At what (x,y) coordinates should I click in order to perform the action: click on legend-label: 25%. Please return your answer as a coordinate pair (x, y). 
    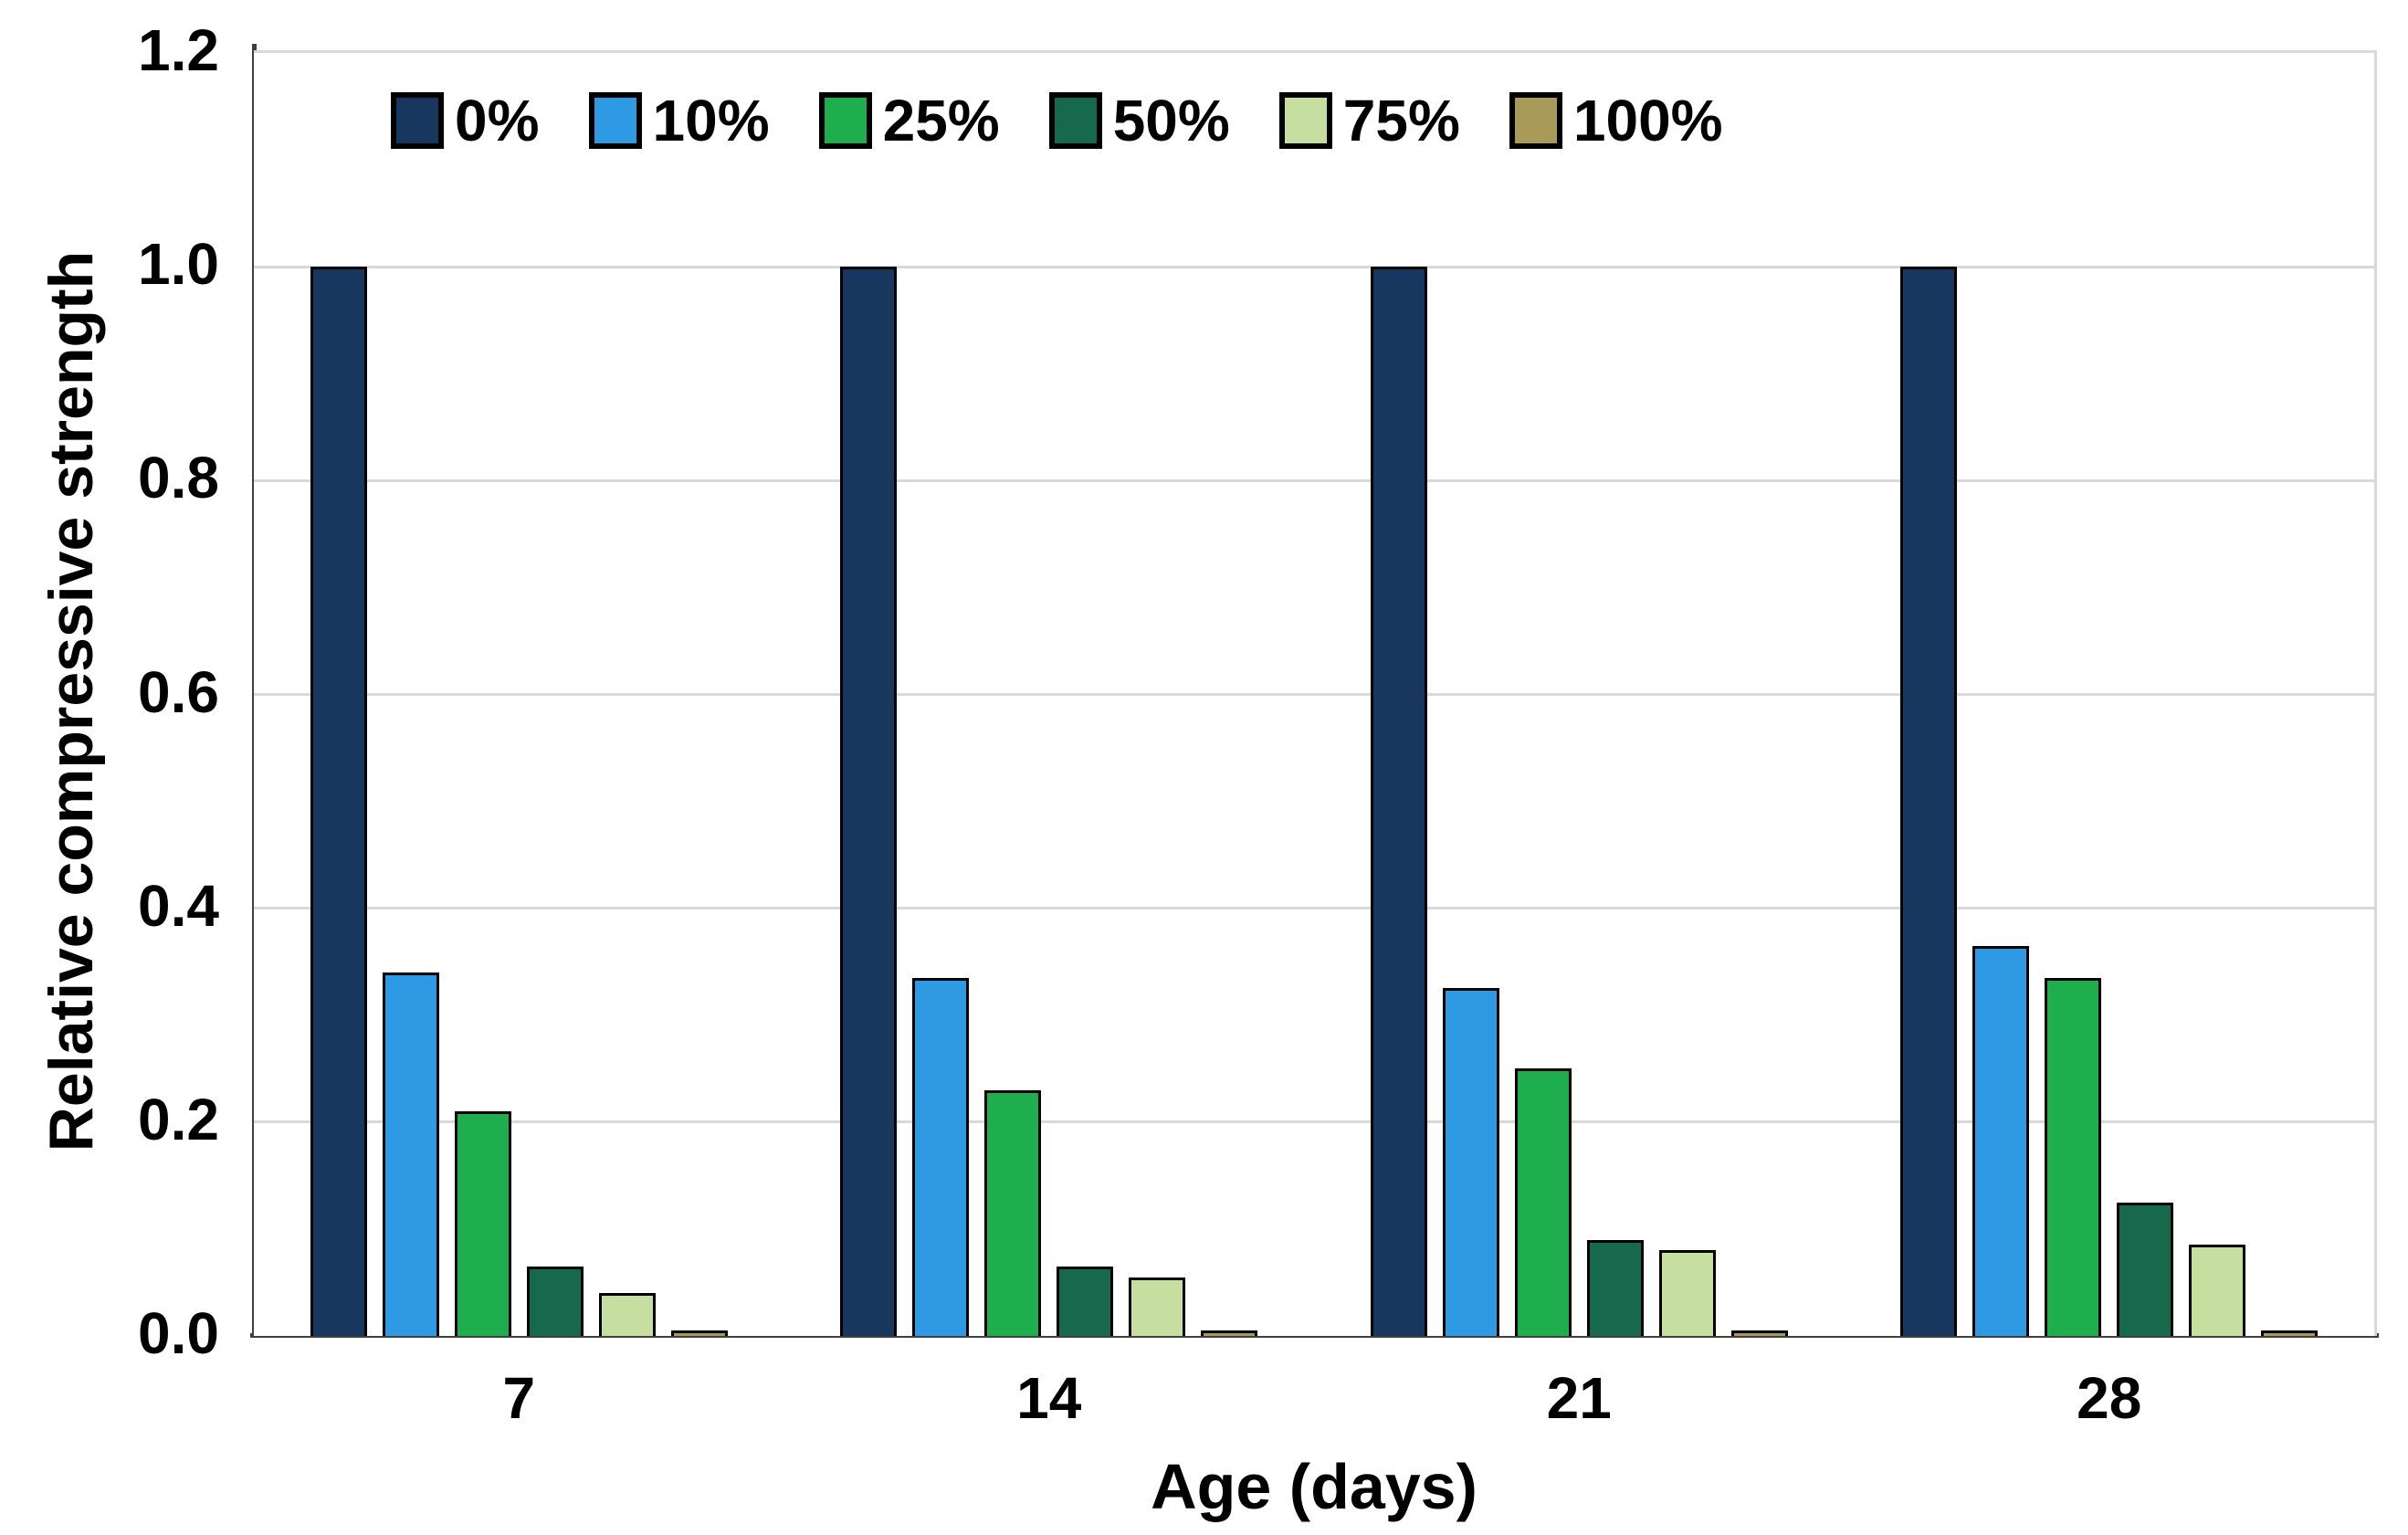
    Looking at the image, I should click on (941, 121).